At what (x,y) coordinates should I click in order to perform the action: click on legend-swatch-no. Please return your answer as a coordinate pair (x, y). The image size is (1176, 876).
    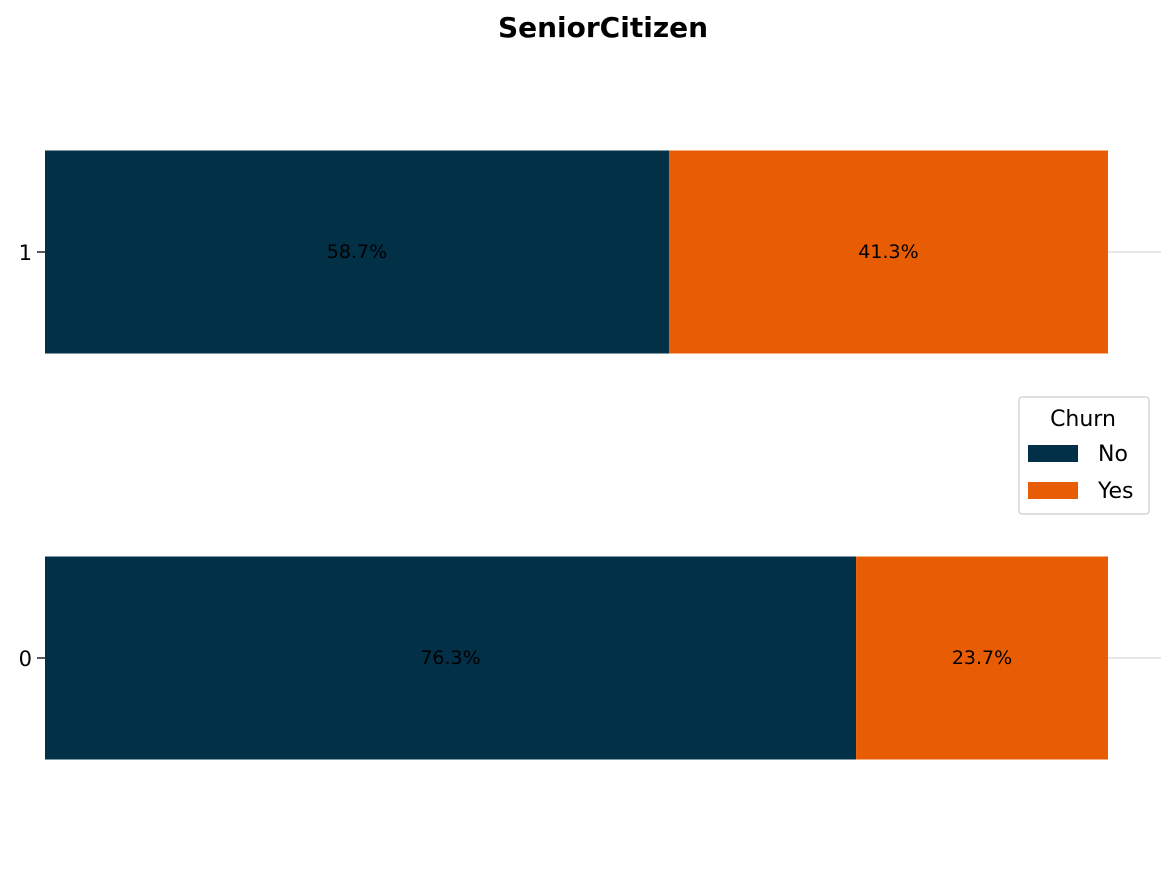
    Looking at the image, I should click on (1053, 453).